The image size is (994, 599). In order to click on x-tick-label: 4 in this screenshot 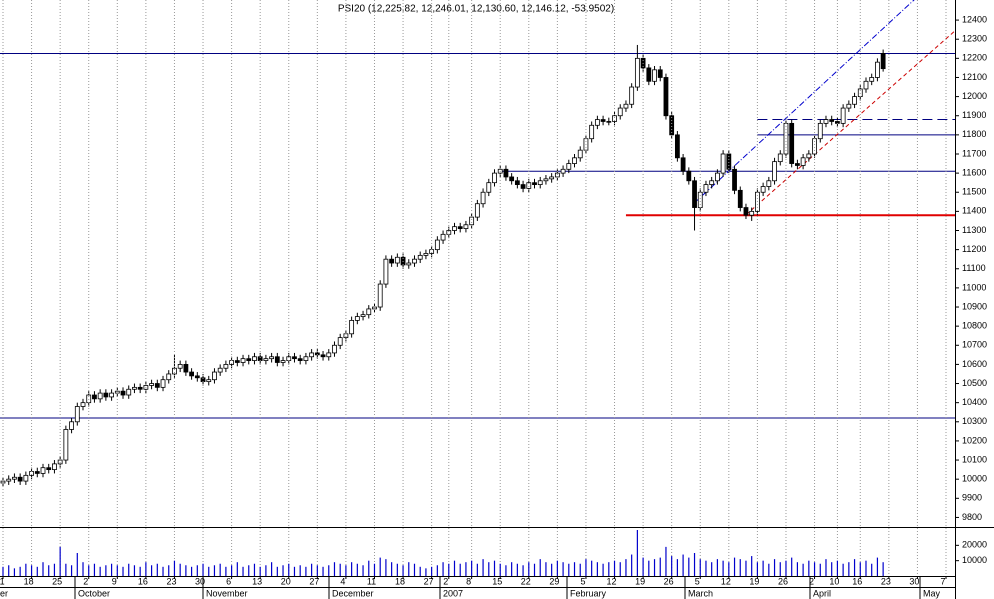, I will do `click(342, 581)`.